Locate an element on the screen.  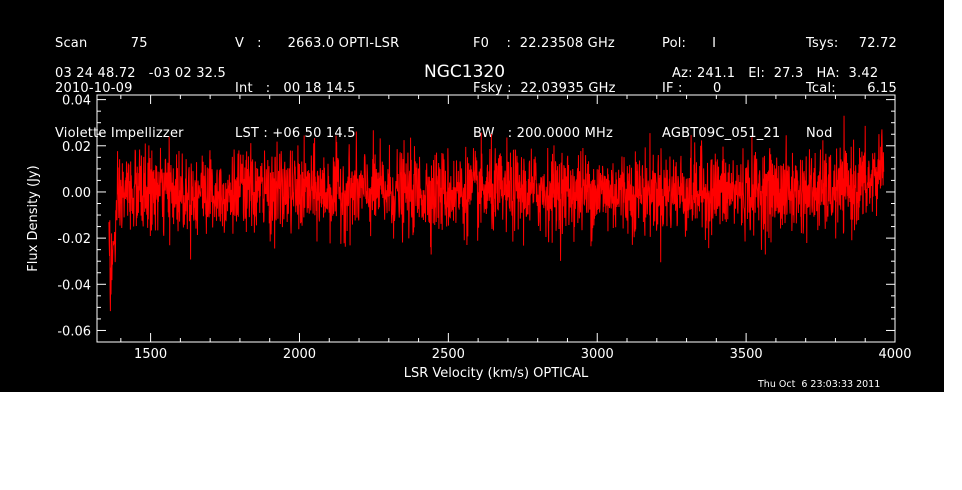
procedure-label: Nod is located at coordinates (819, 133).